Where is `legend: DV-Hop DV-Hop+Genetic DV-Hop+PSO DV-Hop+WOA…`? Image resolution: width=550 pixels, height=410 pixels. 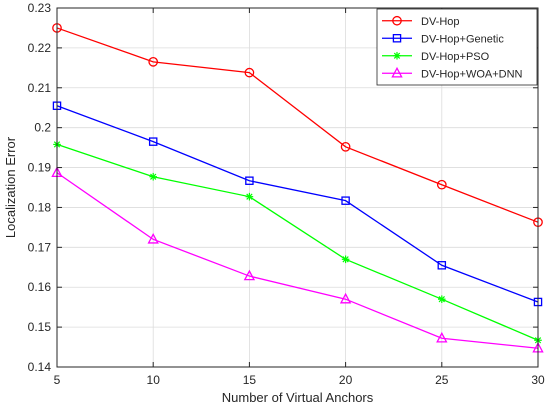
legend: DV-Hop DV-Hop+Genetic DV-Hop+PSO DV-Hop+WOA… is located at coordinates (457, 47).